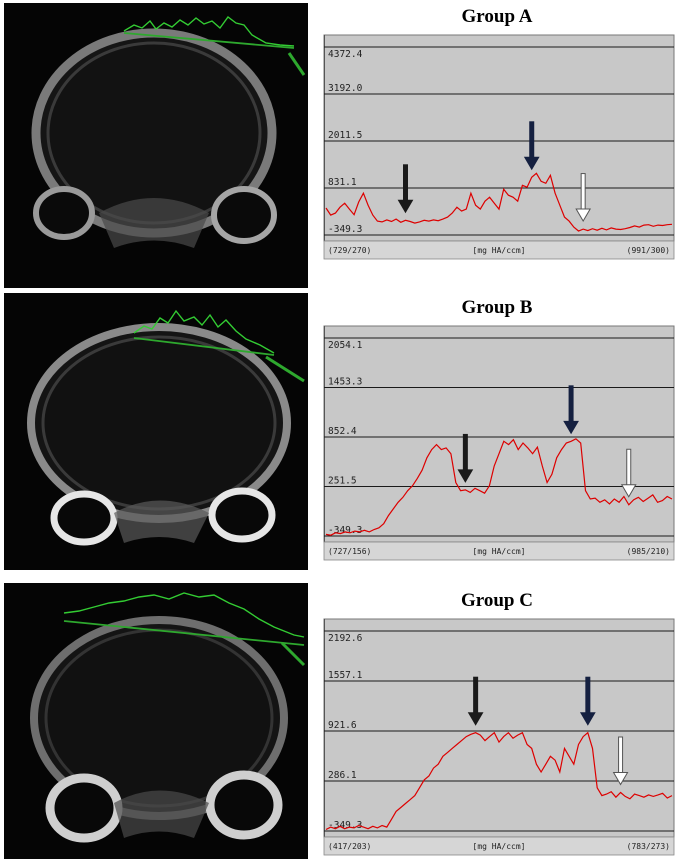  What do you see at coordinates (497, 600) in the screenshot?
I see `chart-title-c: Group C` at bounding box center [497, 600].